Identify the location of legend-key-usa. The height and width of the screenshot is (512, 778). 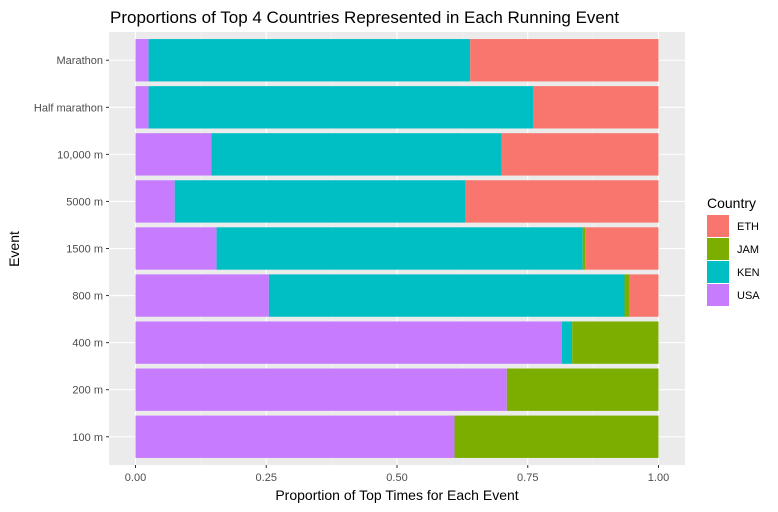
(718, 295).